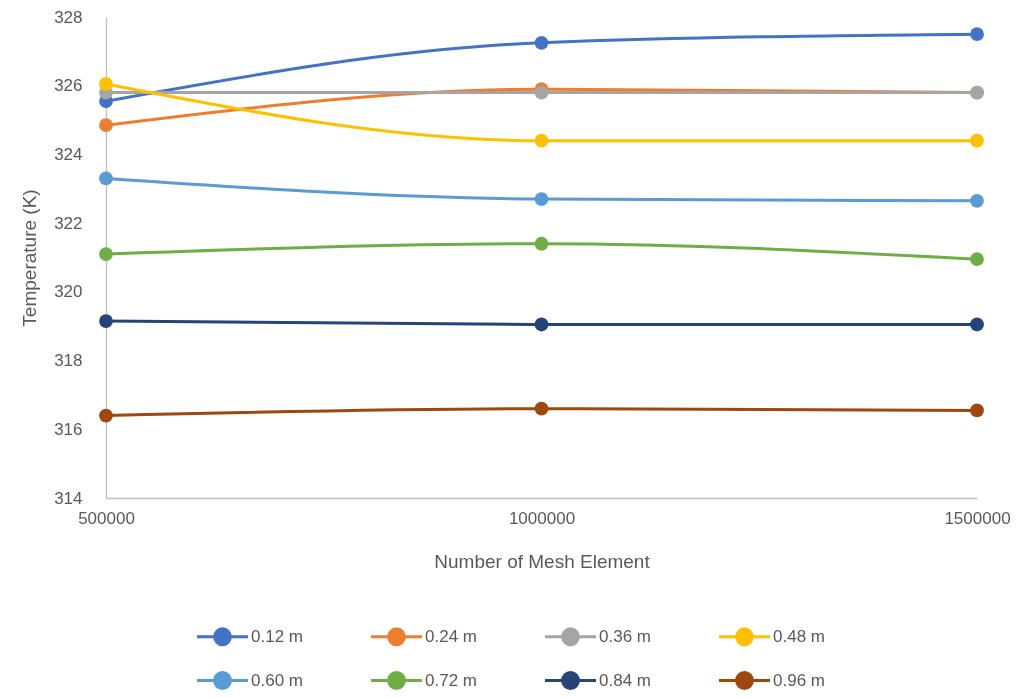 The width and height of the screenshot is (1027, 698). Describe the element at coordinates (106, 518) in the screenshot. I see `x-tick-label: 500000` at that location.